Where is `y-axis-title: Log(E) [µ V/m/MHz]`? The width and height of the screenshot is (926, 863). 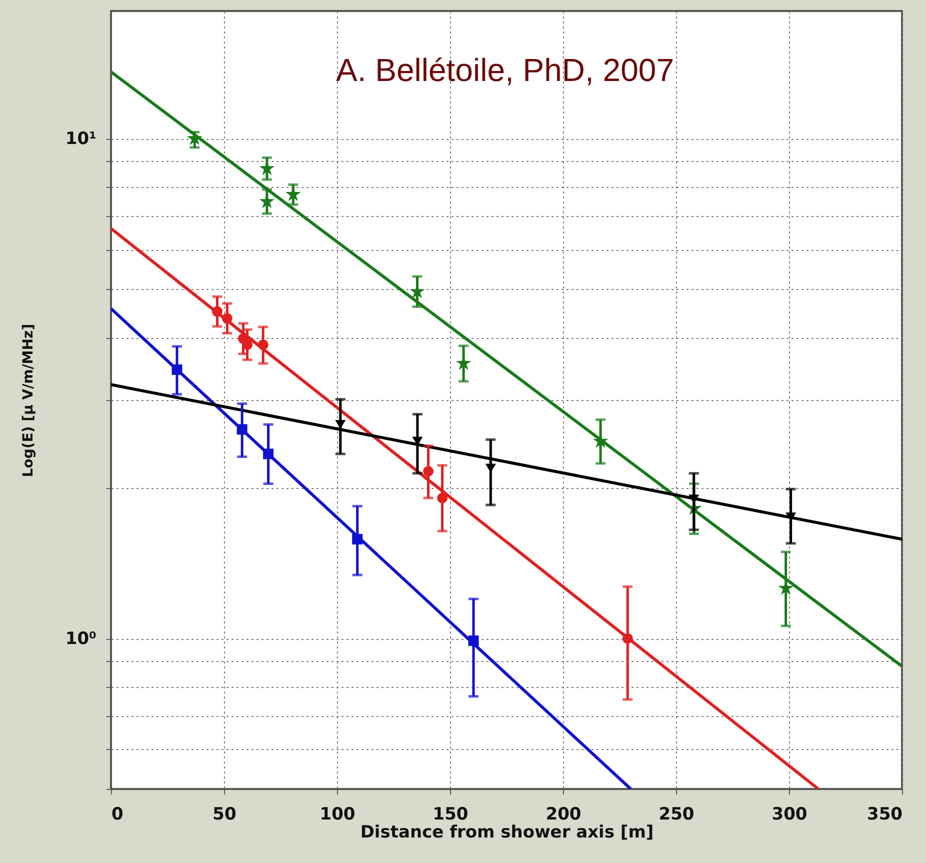
y-axis-title: Log(E) [µ V/m/MHz] is located at coordinates (28, 401).